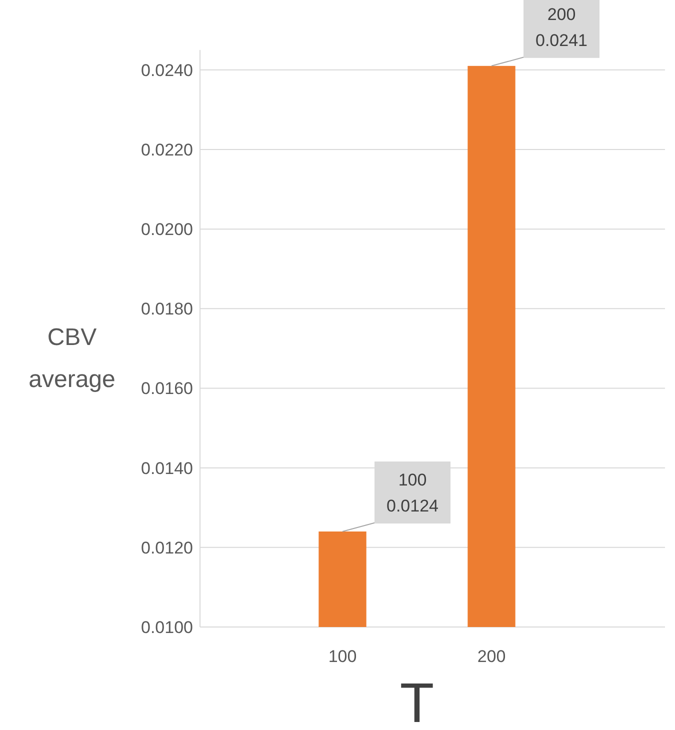 The image size is (675, 730). What do you see at coordinates (561, 14) in the screenshot?
I see `category-label: 200` at bounding box center [561, 14].